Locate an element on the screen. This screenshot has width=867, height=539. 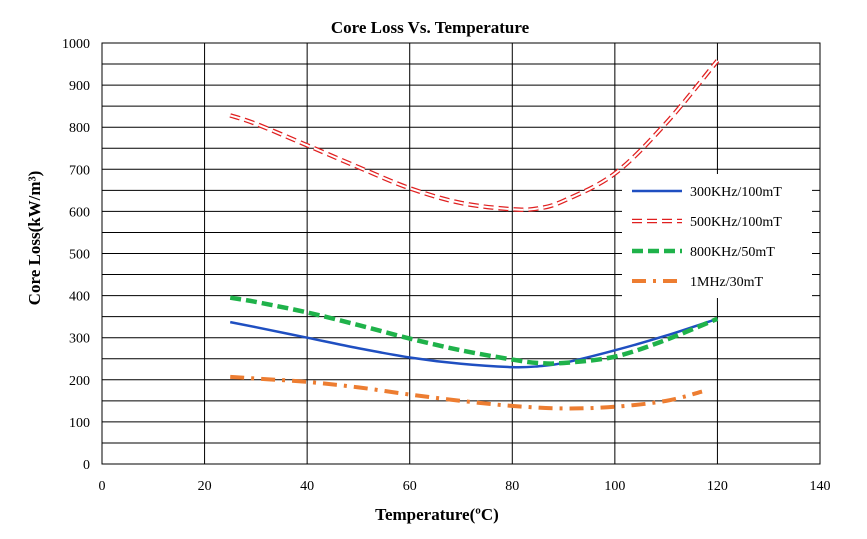
legend-label: 300KHz/100mT is located at coordinates (736, 192).